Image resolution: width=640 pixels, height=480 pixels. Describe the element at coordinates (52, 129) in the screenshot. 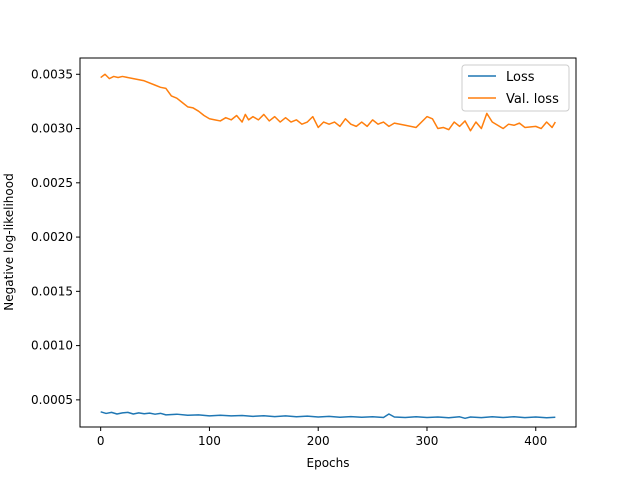

I see `y-tick-label: 0.0030` at that location.